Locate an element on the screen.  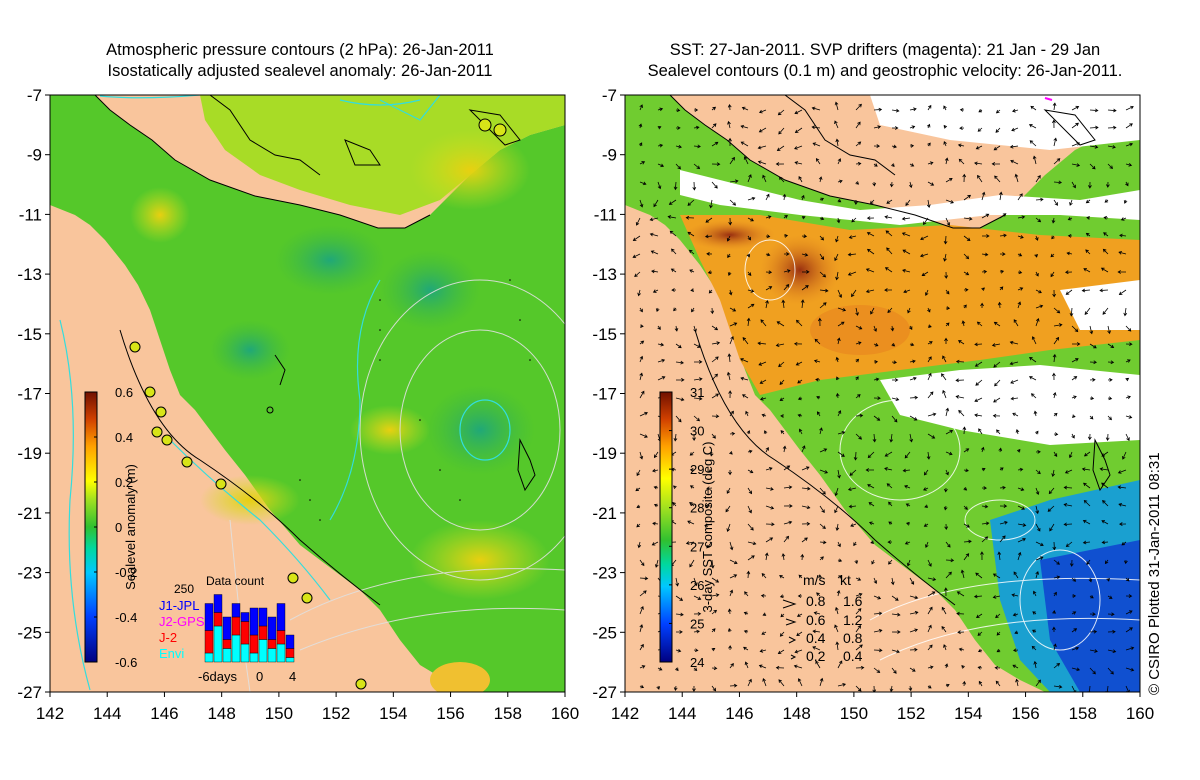
colorbar-tick-label: 24 is located at coordinates (697, 662).